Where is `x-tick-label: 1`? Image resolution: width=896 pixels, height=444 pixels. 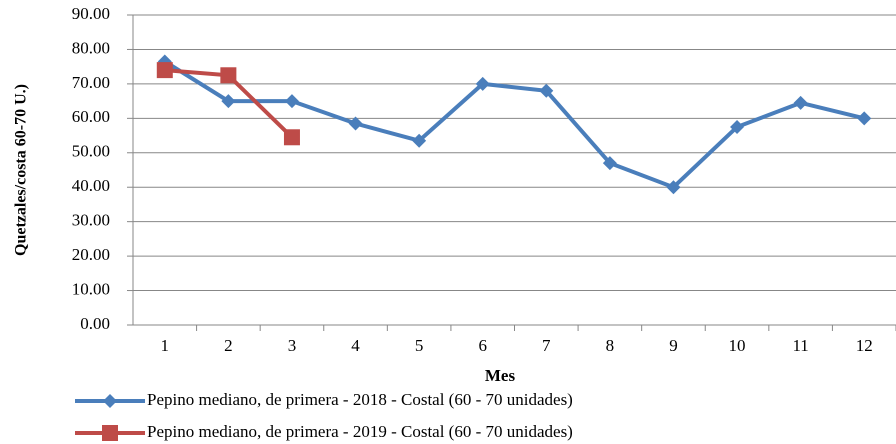
x-tick-label: 1 is located at coordinates (165, 345).